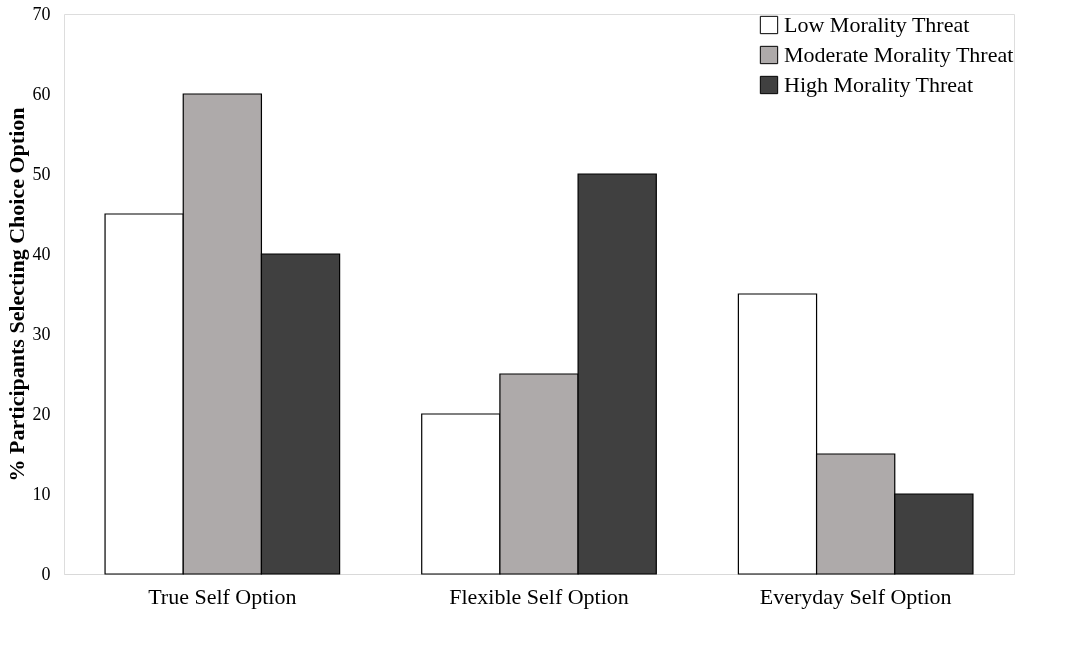 Image resolution: width=1073 pixels, height=656 pixels. I want to click on y-tick-label: 60, so click(41, 93).